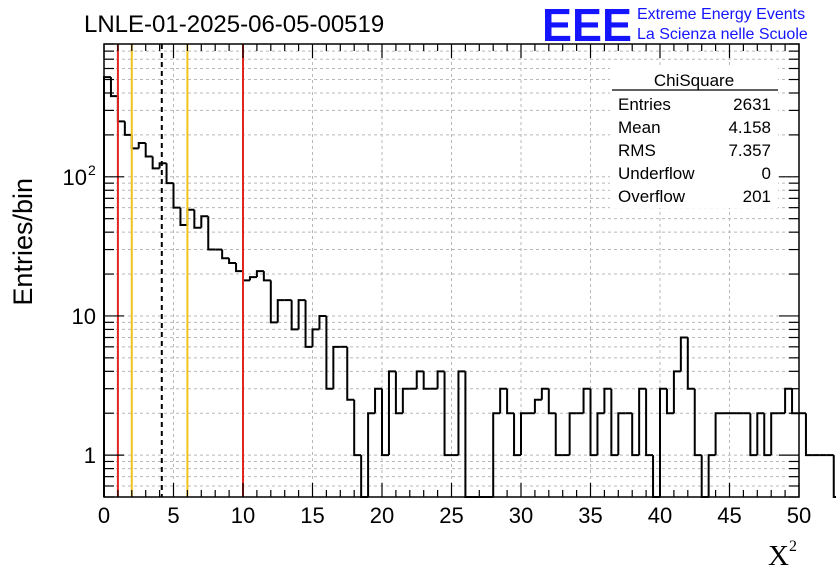  Describe the element at coordinates (752, 104) in the screenshot. I see `stats-value-entries: 2631` at that location.